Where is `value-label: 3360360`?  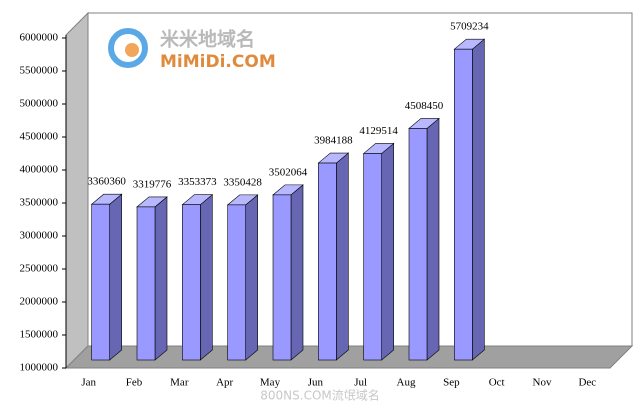 value-label: 3360360 is located at coordinates (106, 182).